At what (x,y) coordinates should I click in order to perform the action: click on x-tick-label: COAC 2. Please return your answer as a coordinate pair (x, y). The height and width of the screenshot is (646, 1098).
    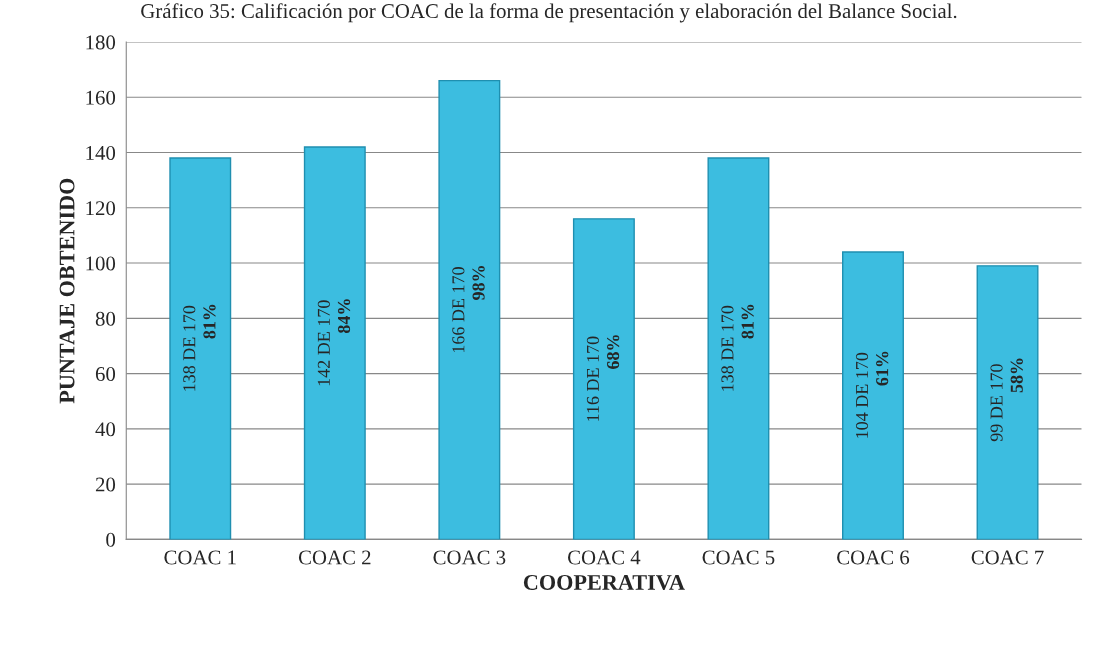
    Looking at the image, I should click on (334, 557).